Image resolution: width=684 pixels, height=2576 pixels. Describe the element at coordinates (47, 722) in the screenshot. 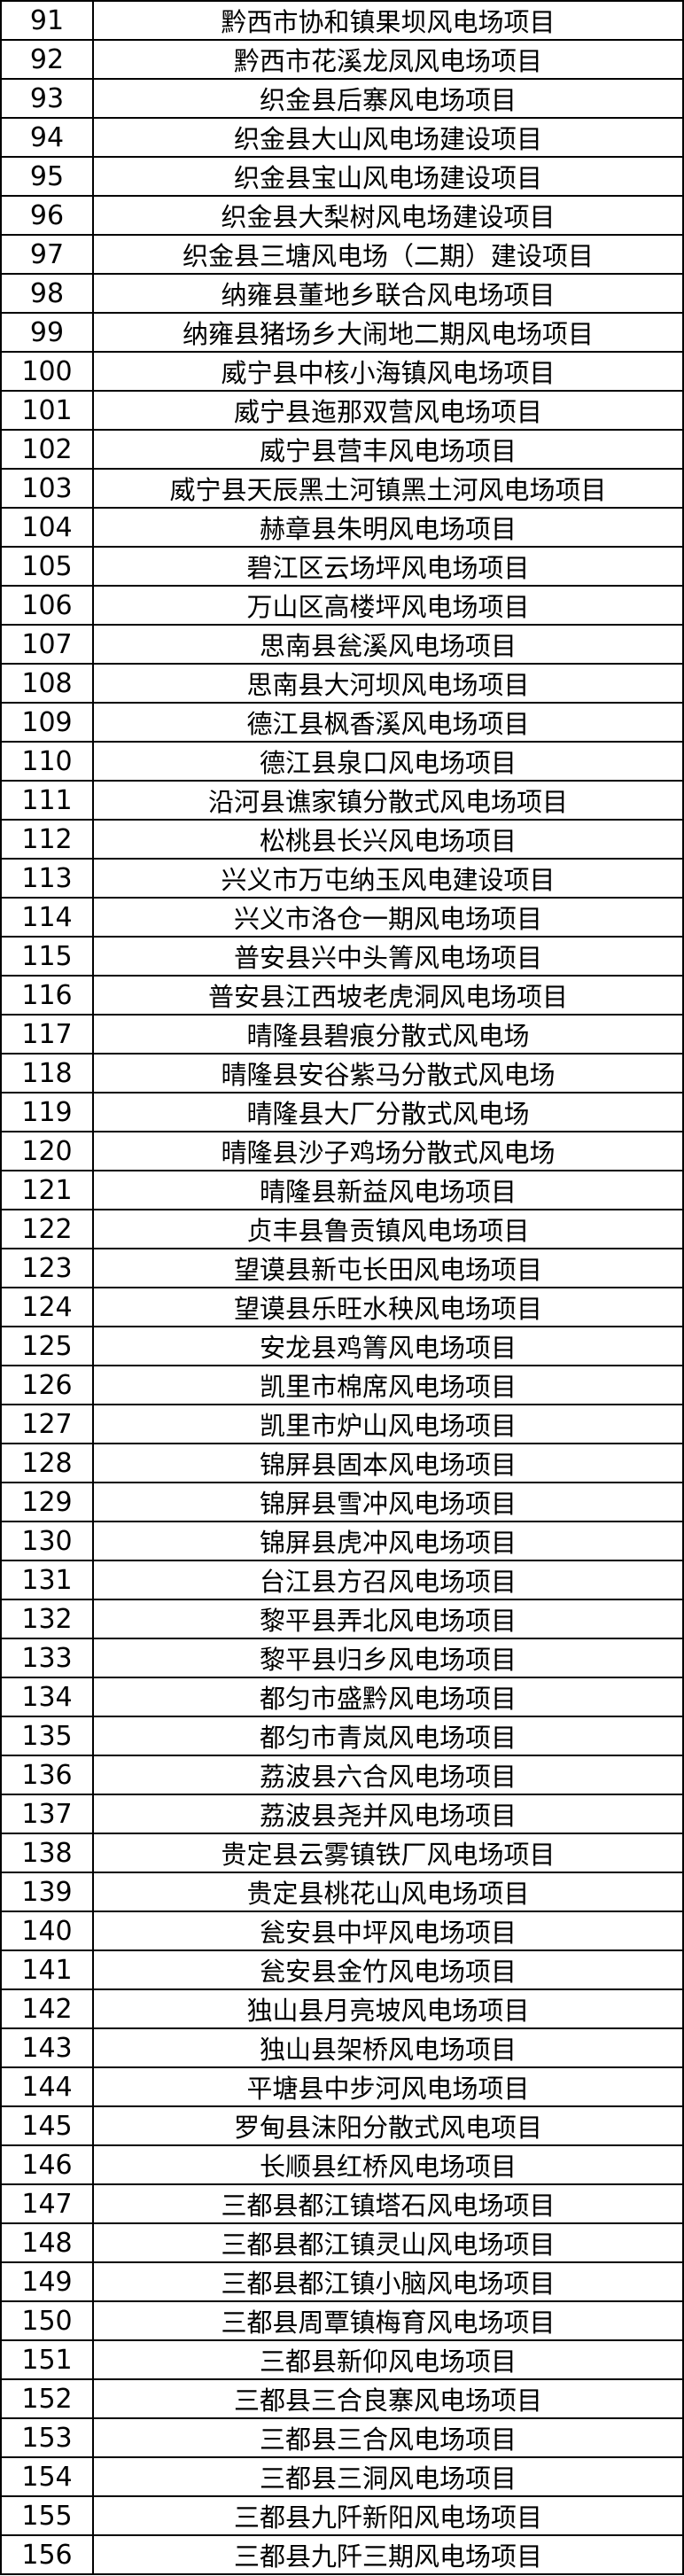

I see `row-number: 109` at that location.